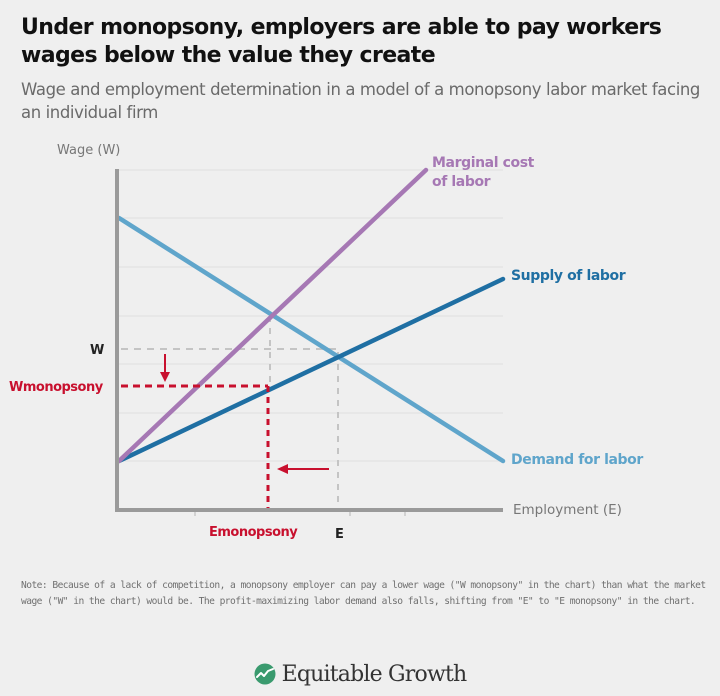 The height and width of the screenshot is (696, 720). I want to click on supply-curve, so click(311, 370).